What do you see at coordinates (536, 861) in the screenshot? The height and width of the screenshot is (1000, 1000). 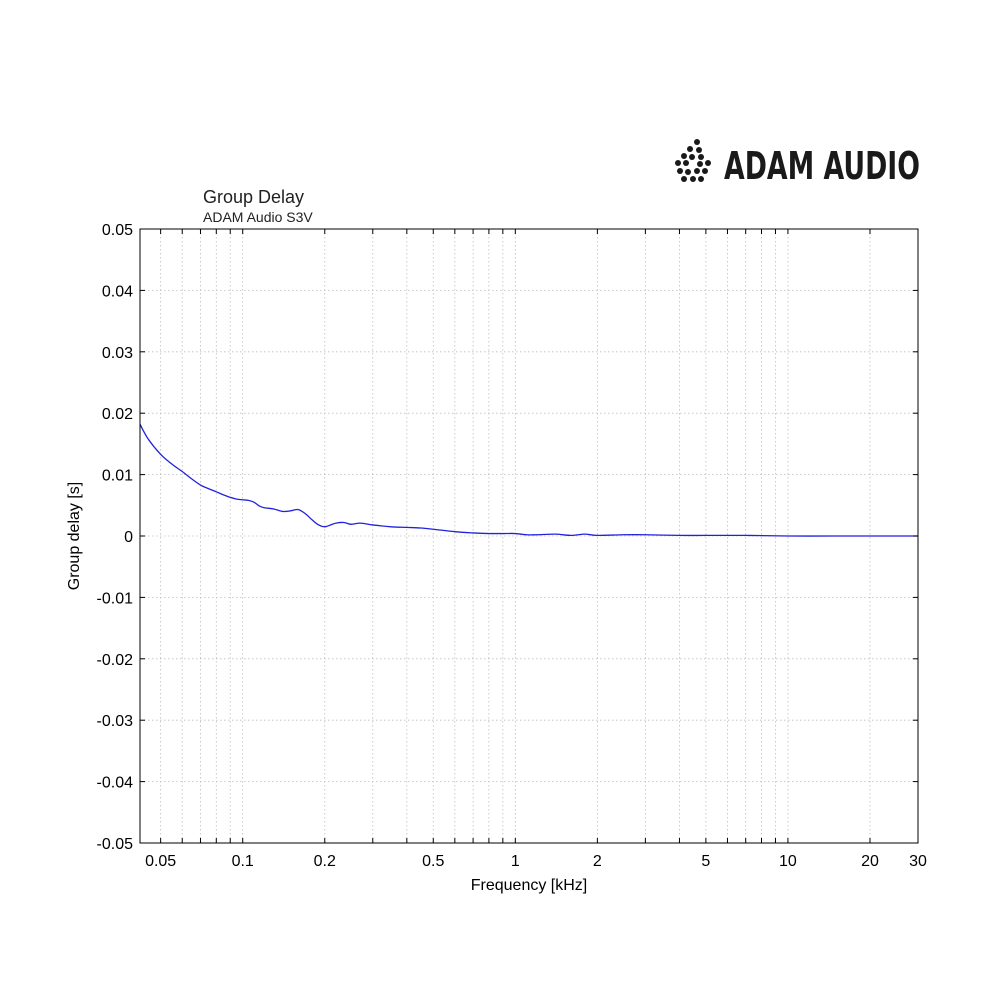 I see `x-tick-labels: 0.05 0.1 0.2 0.5 1 2 5 10 20 30` at bounding box center [536, 861].